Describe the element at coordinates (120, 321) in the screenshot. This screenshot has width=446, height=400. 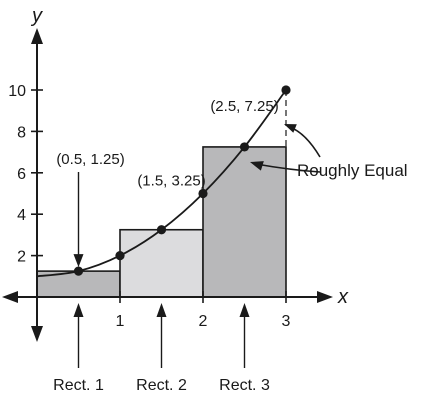
I see `x-tick-label: 1` at that location.